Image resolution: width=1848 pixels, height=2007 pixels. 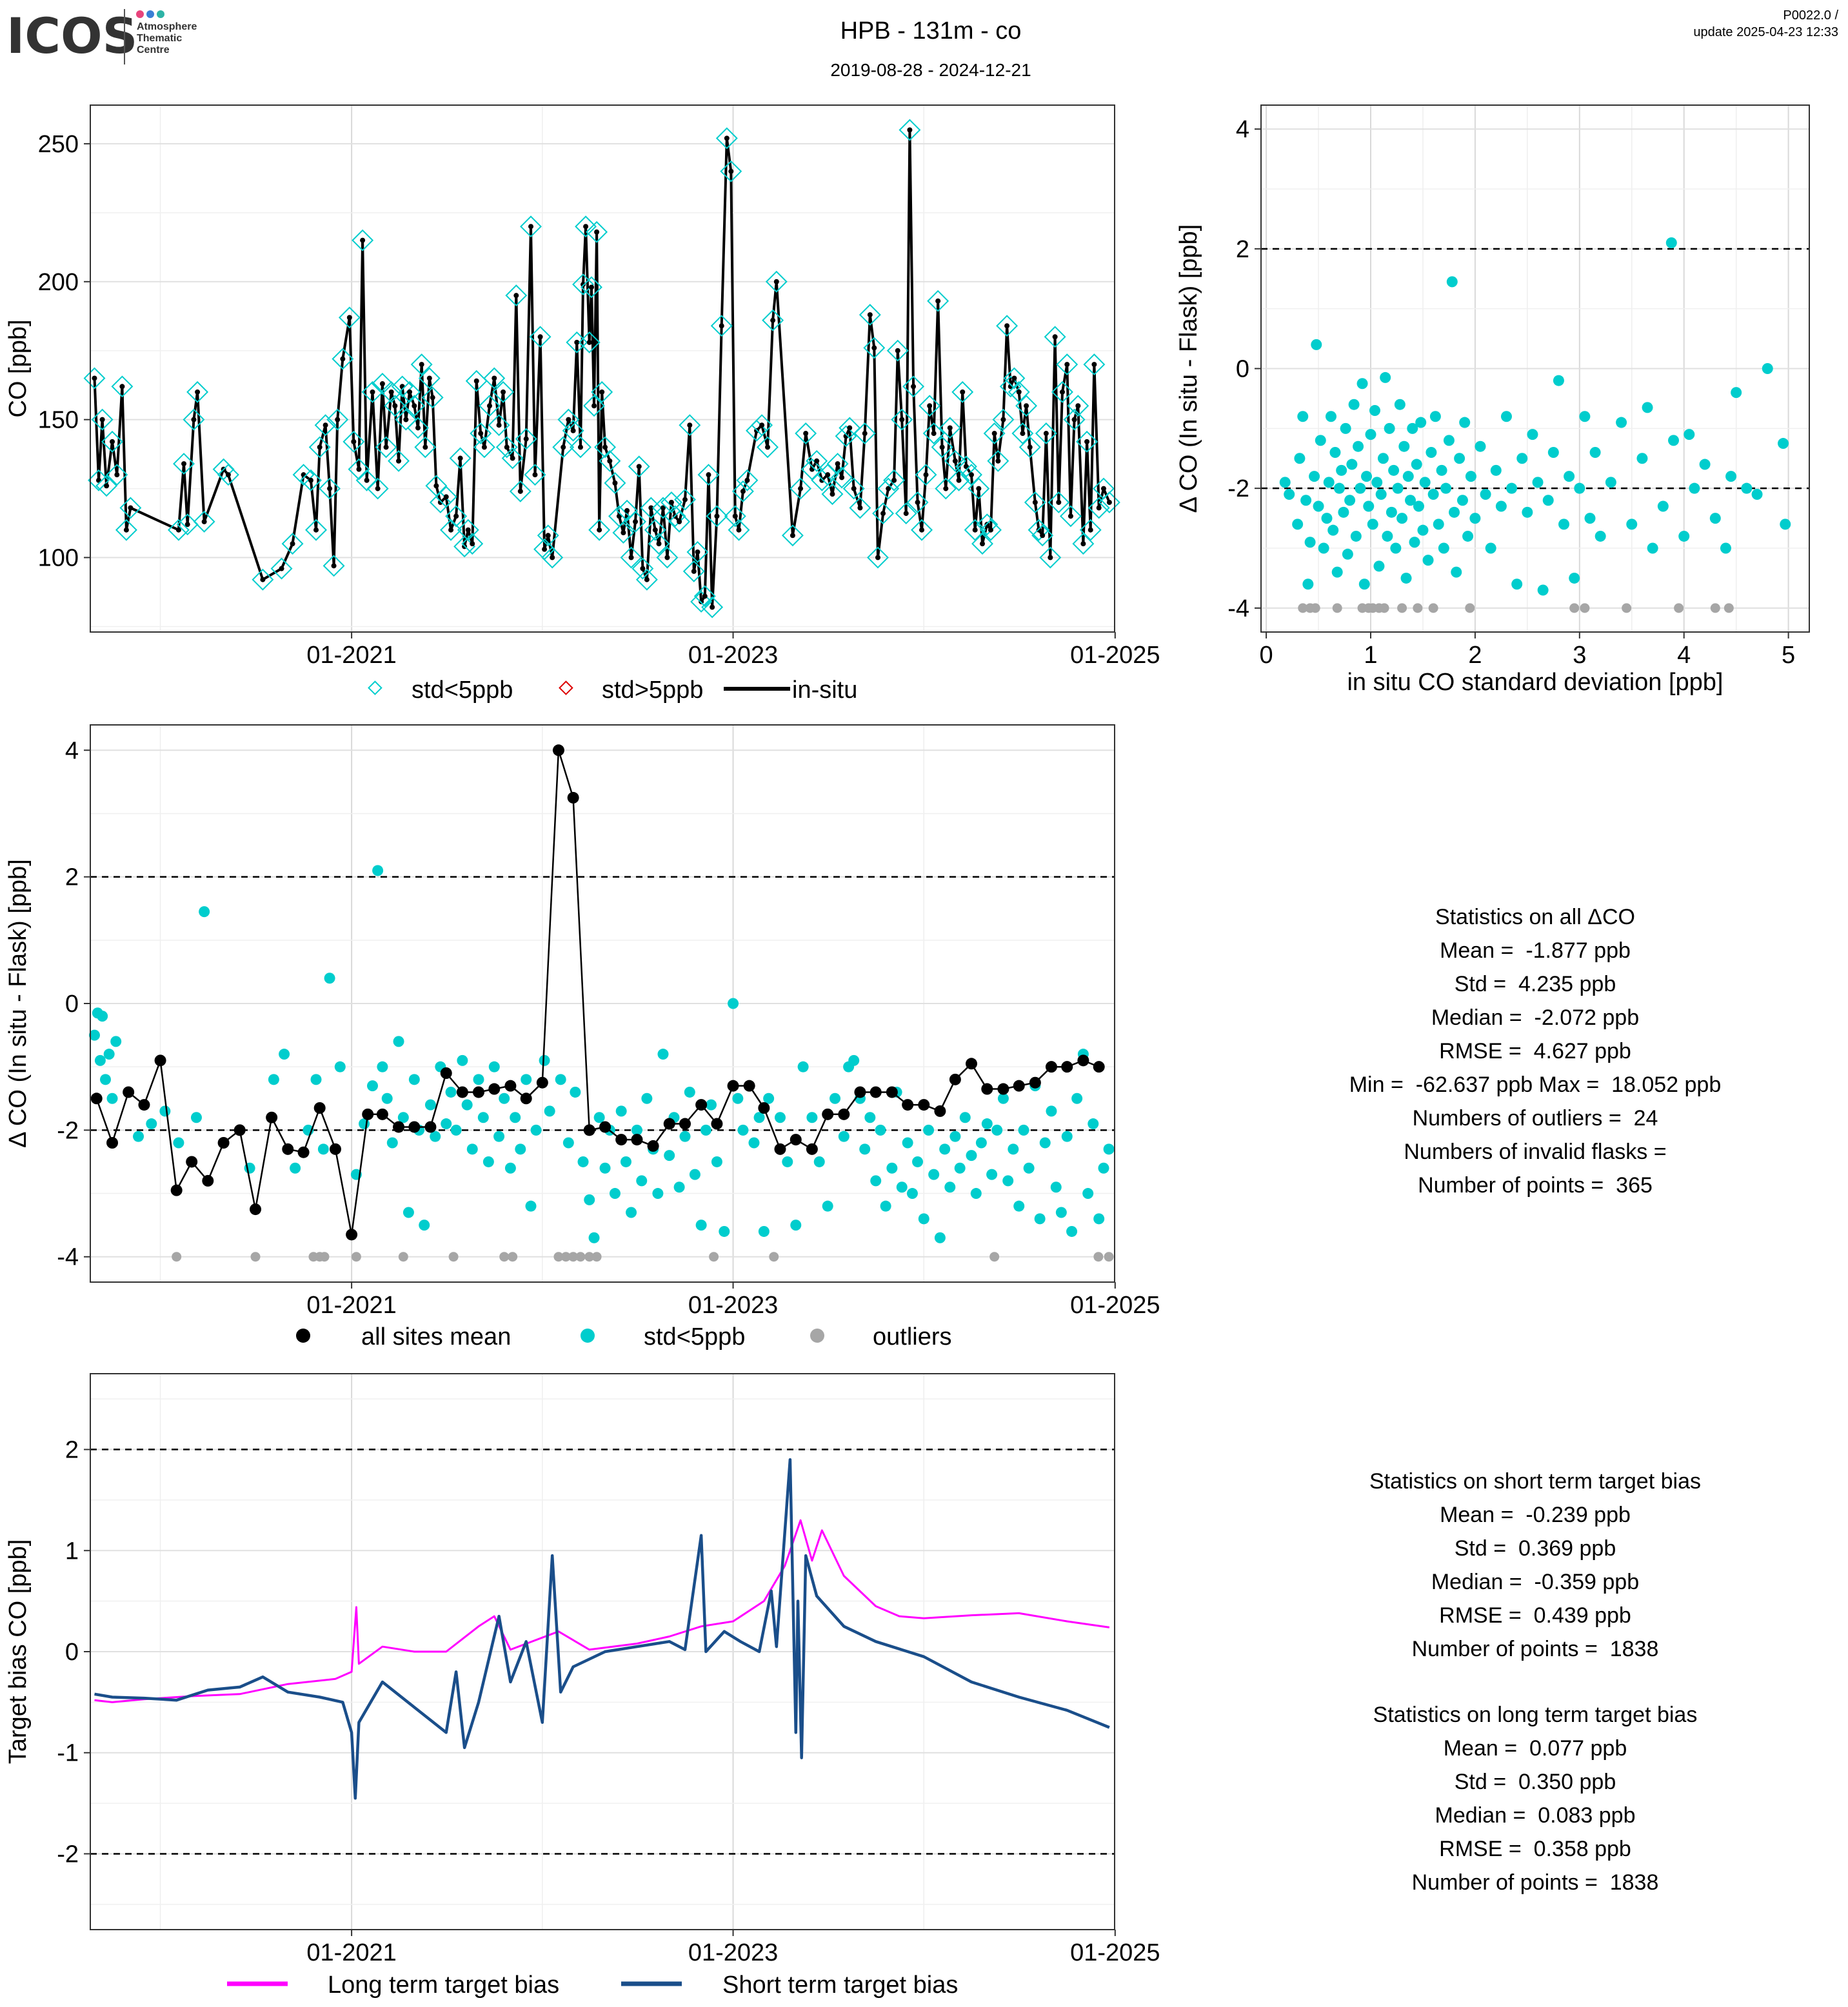 I want to click on page-title: HPB - 131m - co, so click(x=931, y=30).